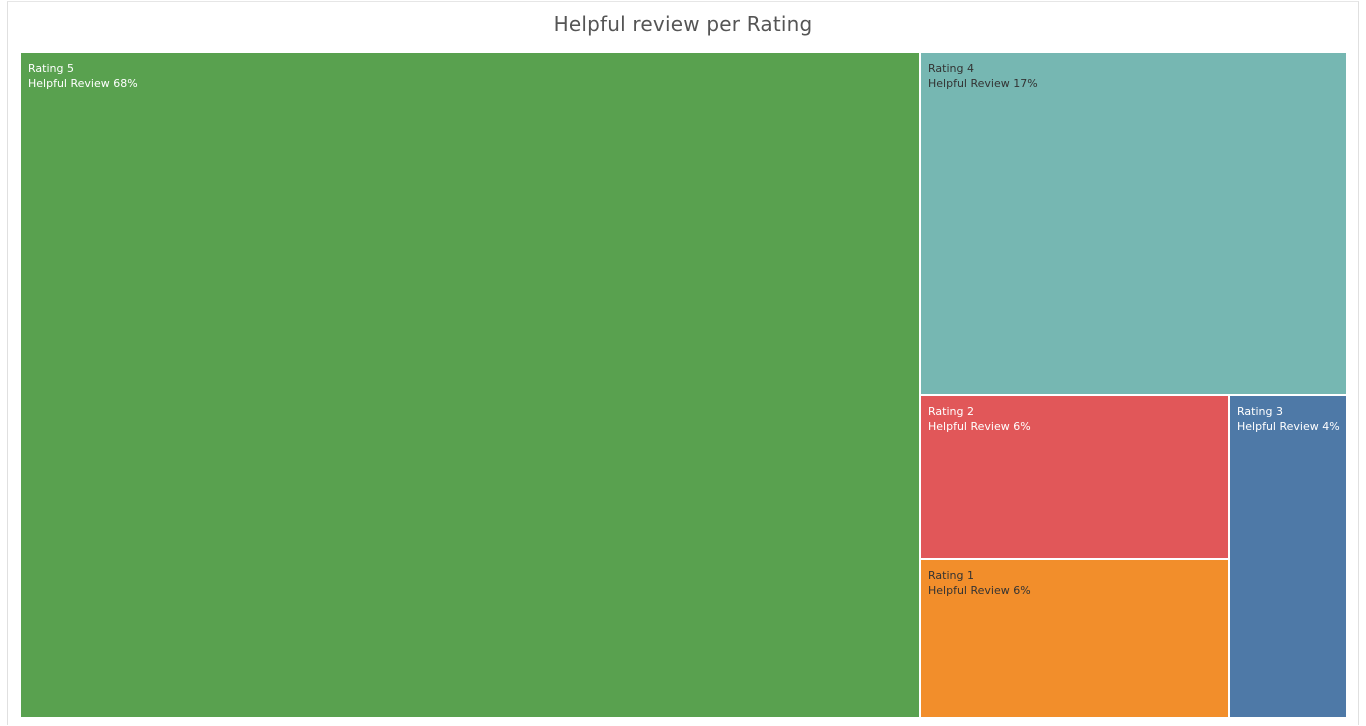 Image resolution: width=1366 pixels, height=726 pixels. Describe the element at coordinates (1288, 556) in the screenshot. I see `treemap-tile-rating-3: Rating 3 Helpful Review 4%` at that location.